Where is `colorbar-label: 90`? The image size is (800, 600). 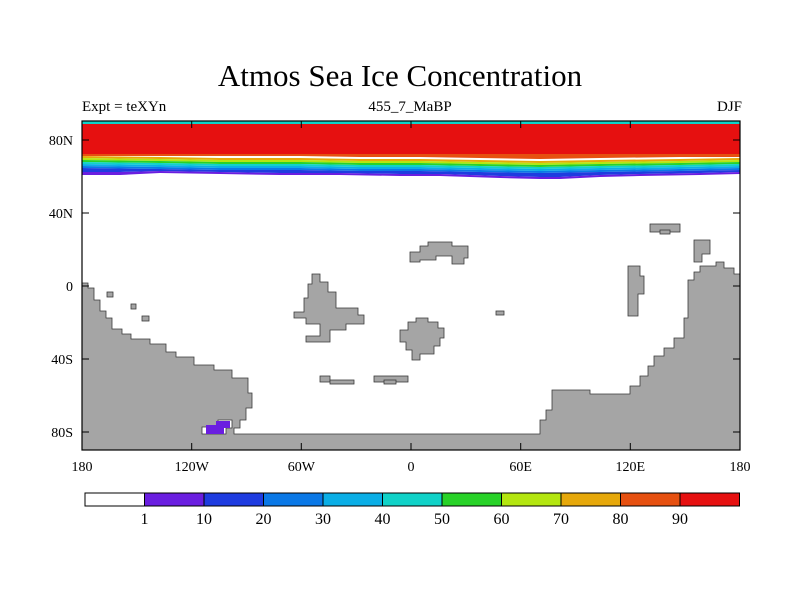
colorbar-label: 90 is located at coordinates (680, 519).